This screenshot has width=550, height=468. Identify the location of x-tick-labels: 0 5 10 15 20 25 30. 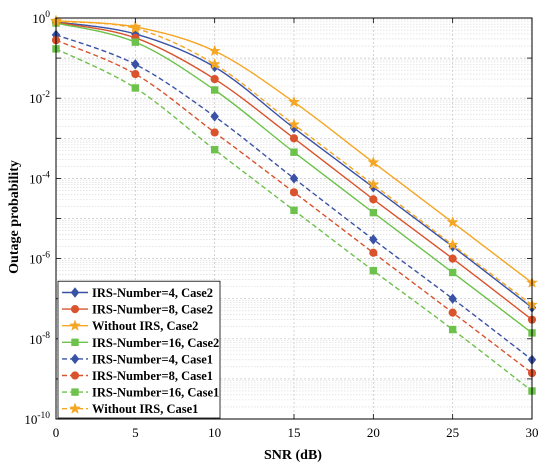
(296, 432).